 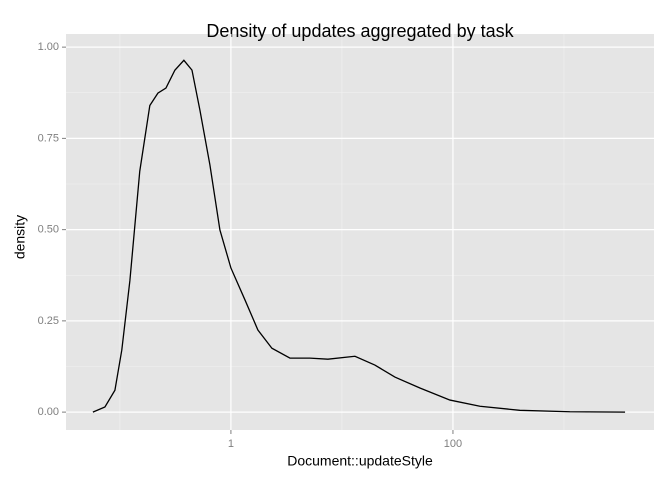 I want to click on y-tick-label: 0.75, so click(x=48, y=138).